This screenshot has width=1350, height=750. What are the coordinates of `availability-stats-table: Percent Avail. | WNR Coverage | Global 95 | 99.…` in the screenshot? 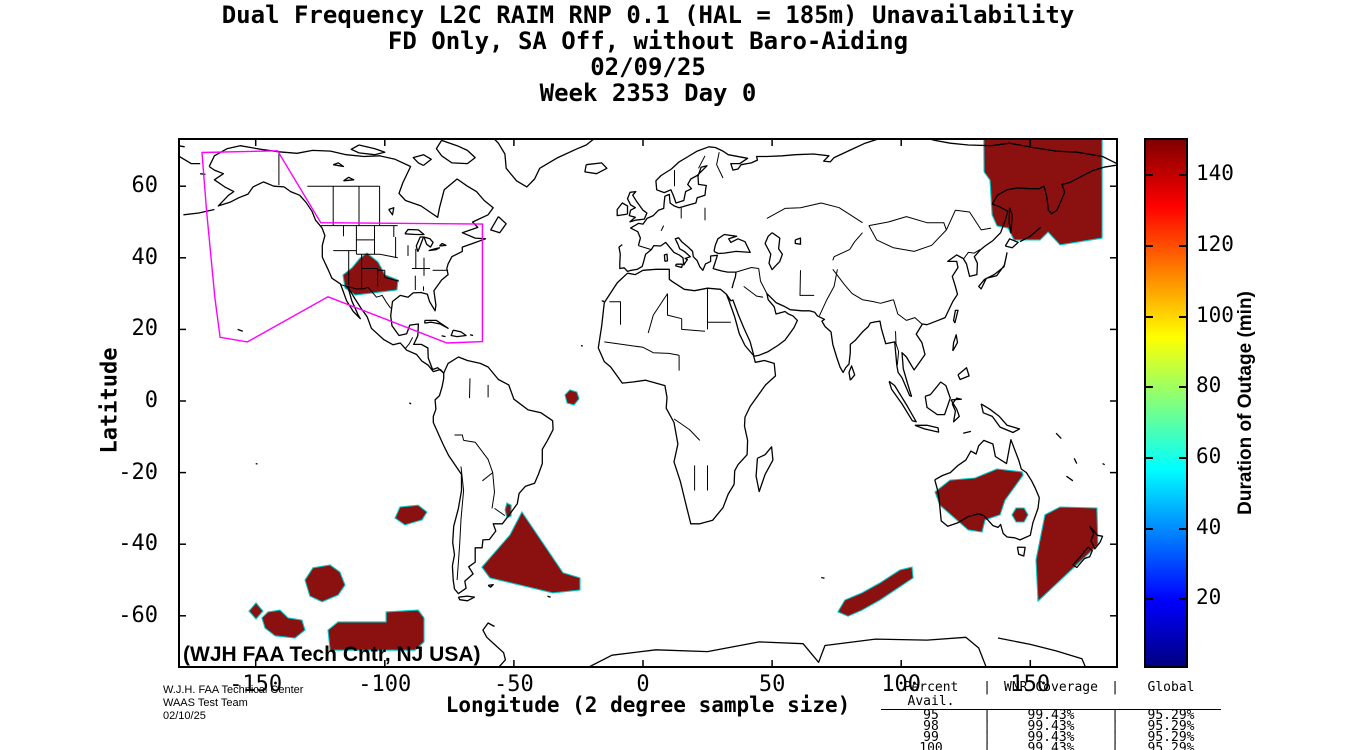 It's located at (1051, 715).